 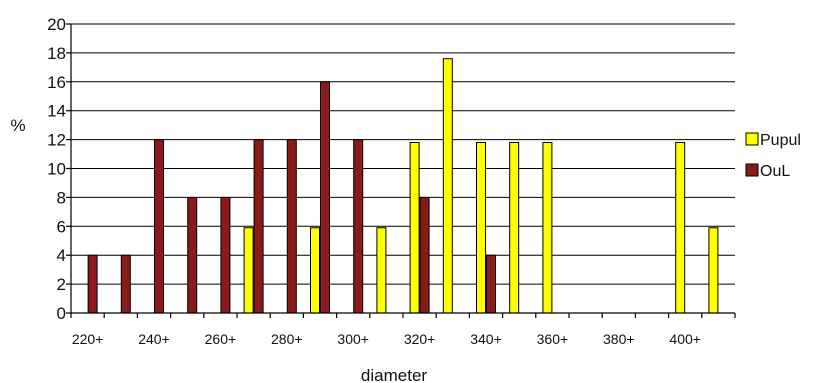 I want to click on y-tick-labels: 0 2 4 6 8 10 12 14 16 18 20, so click(x=56, y=169).